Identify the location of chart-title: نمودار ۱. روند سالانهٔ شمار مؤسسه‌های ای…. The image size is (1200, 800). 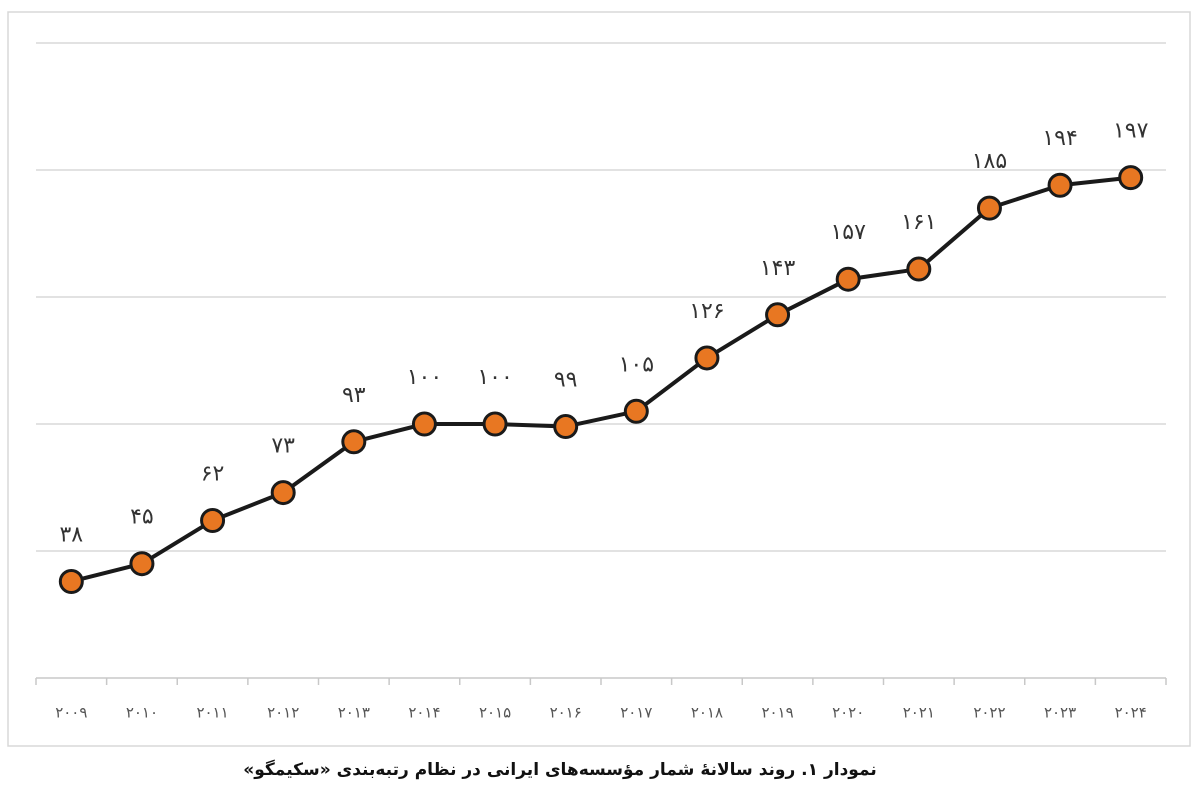
(559, 769).